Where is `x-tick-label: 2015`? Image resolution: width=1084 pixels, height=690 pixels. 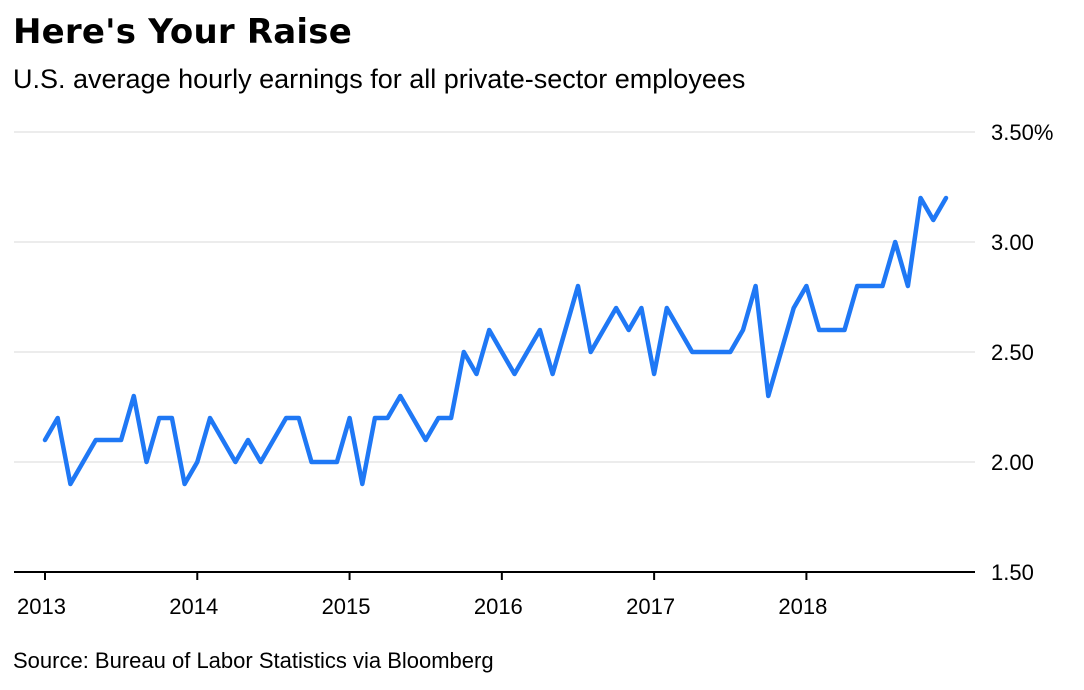 x-tick-label: 2015 is located at coordinates (346, 606).